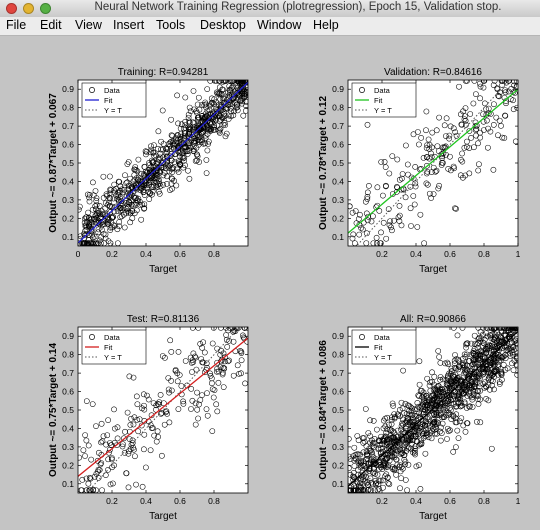  What do you see at coordinates (338, 237) in the screenshot?
I see `y-tick-label: 0.1` at bounding box center [338, 237].